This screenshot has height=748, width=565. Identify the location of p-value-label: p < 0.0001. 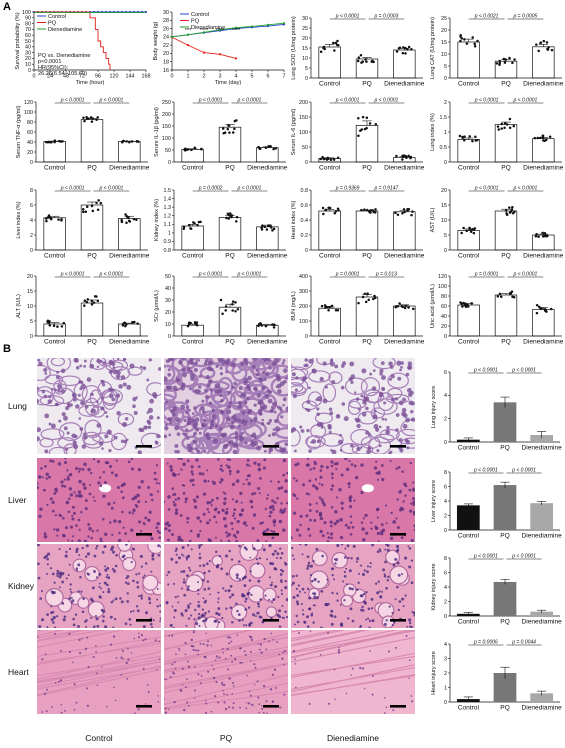
(111, 189).